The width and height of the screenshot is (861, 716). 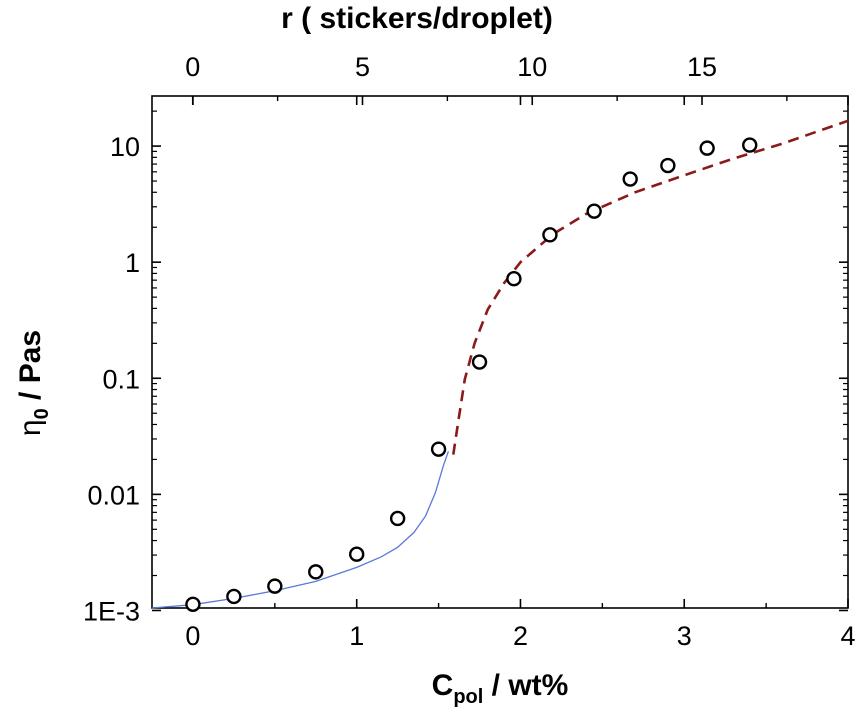 What do you see at coordinates (362, 67) in the screenshot?
I see `top-axis-tick-label: 5` at bounding box center [362, 67].